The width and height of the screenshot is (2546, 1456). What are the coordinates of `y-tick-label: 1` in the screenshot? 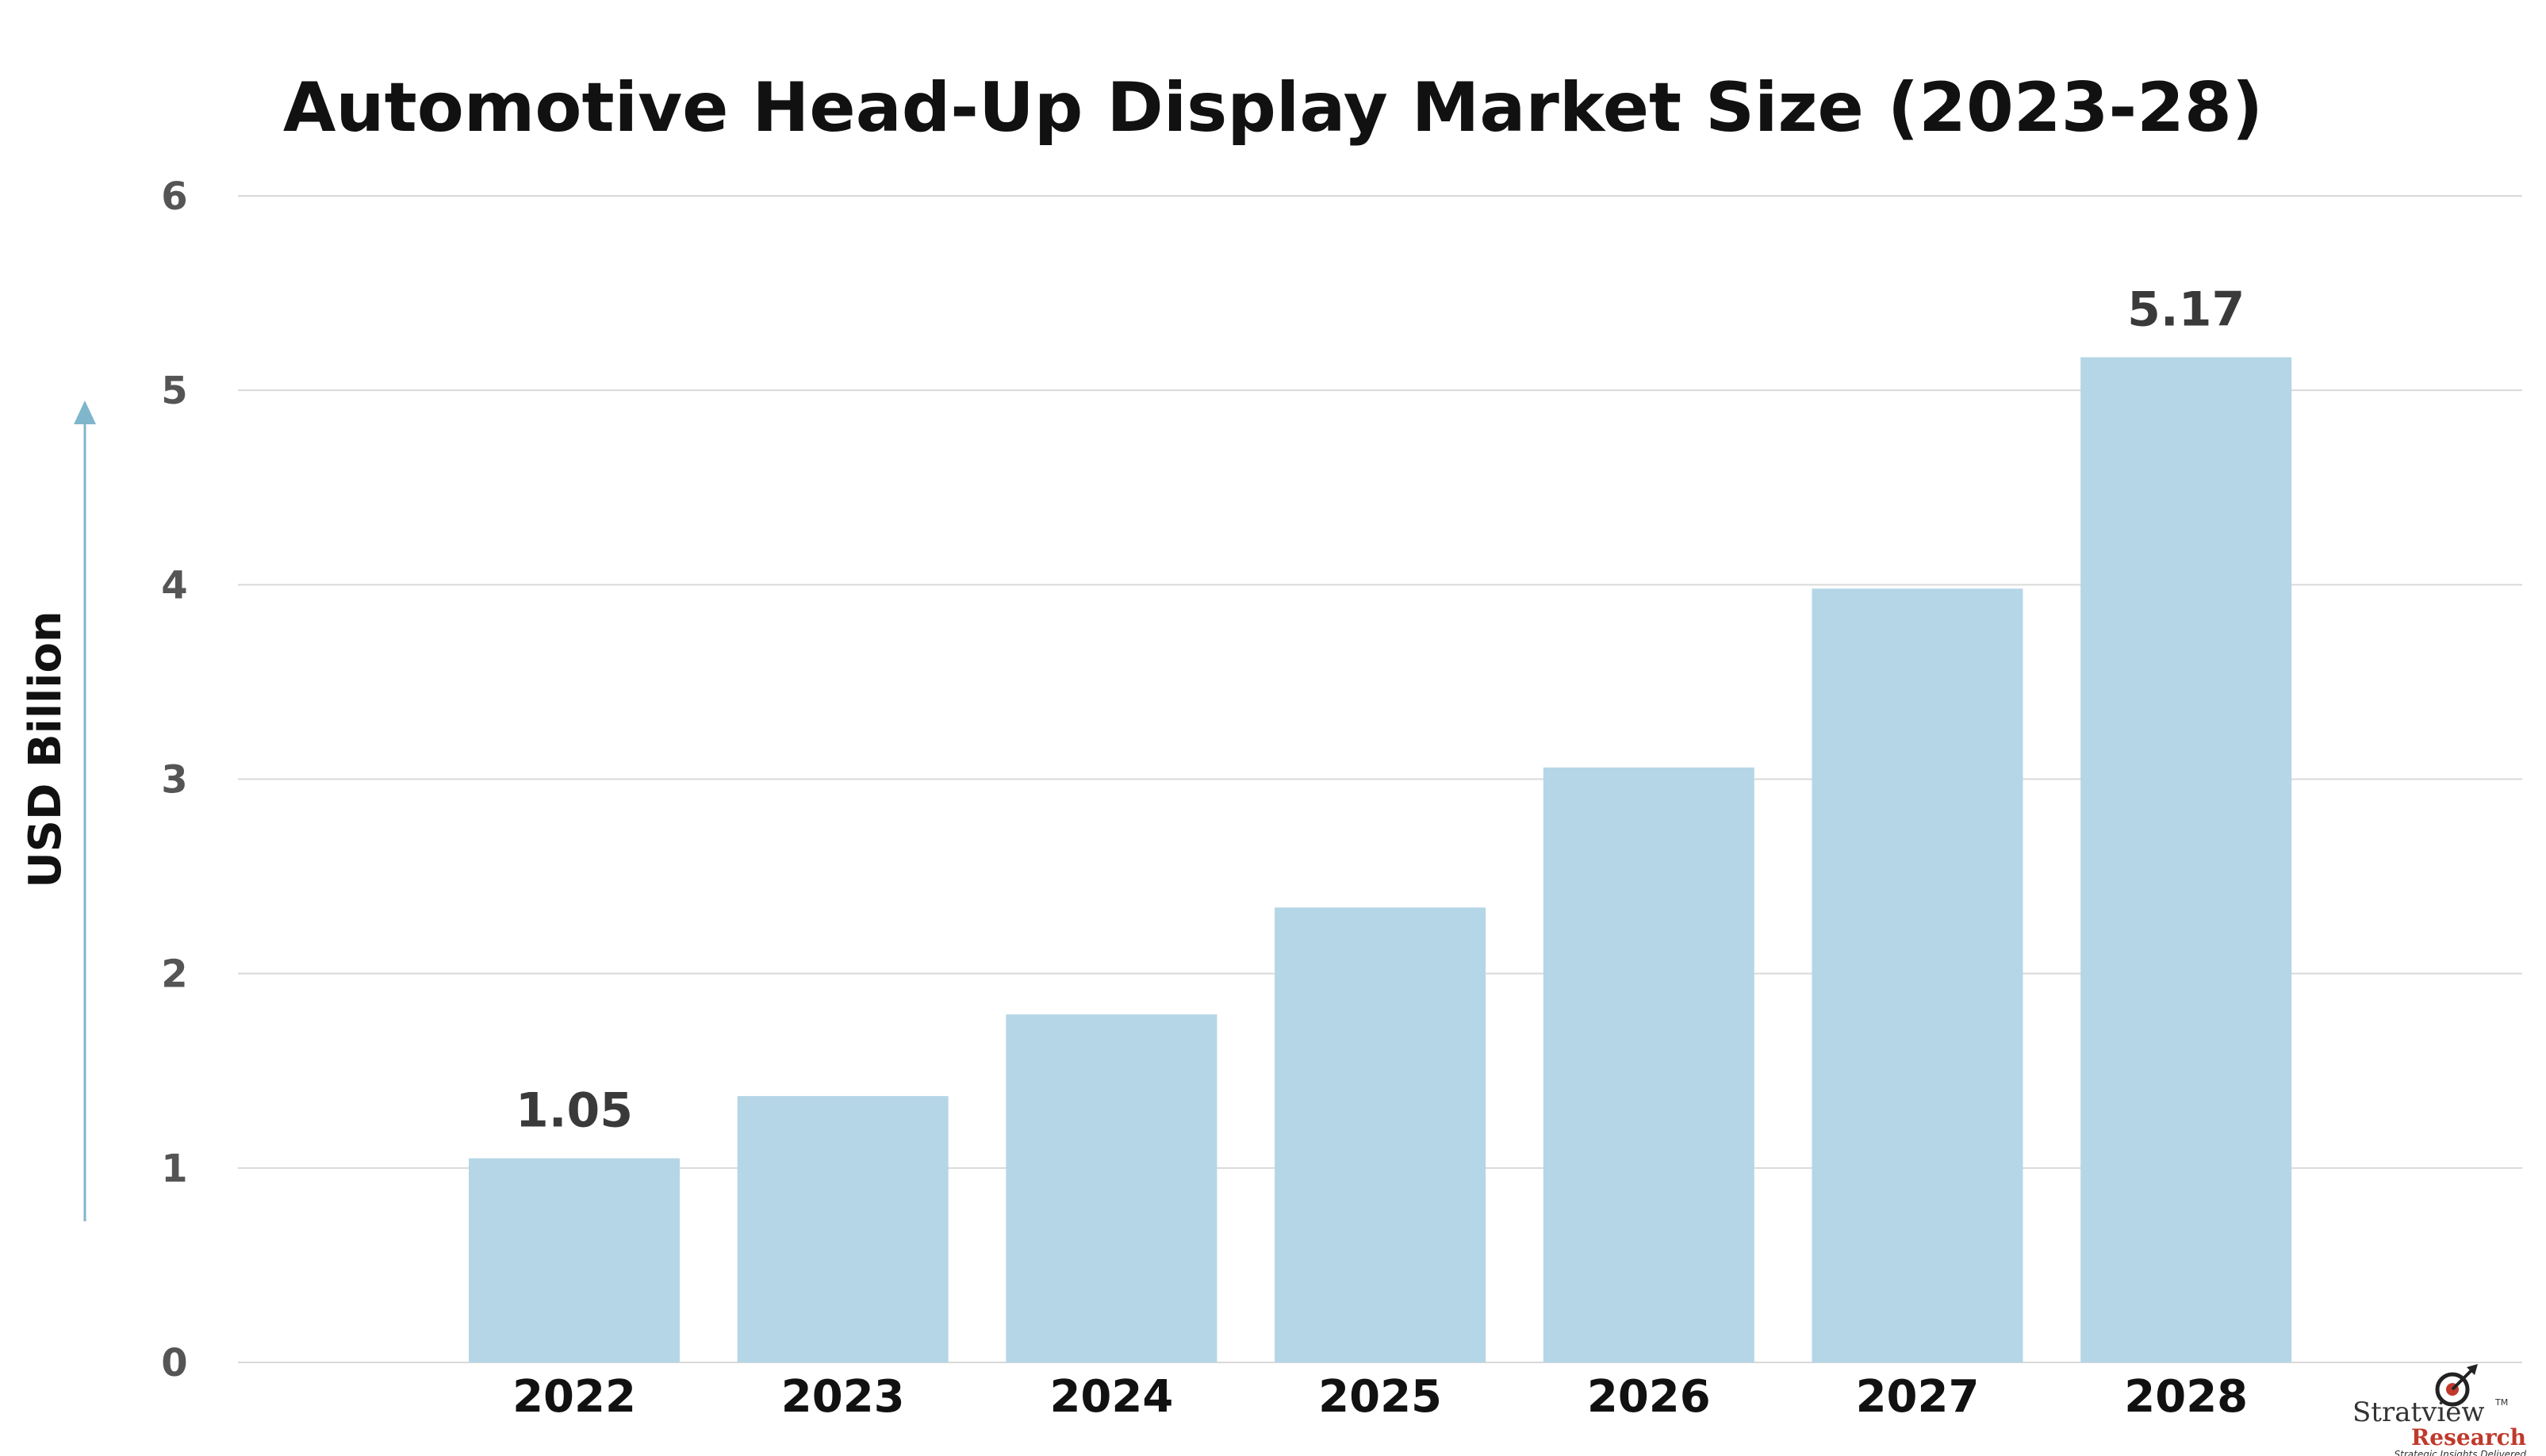 It's located at (174, 1169).